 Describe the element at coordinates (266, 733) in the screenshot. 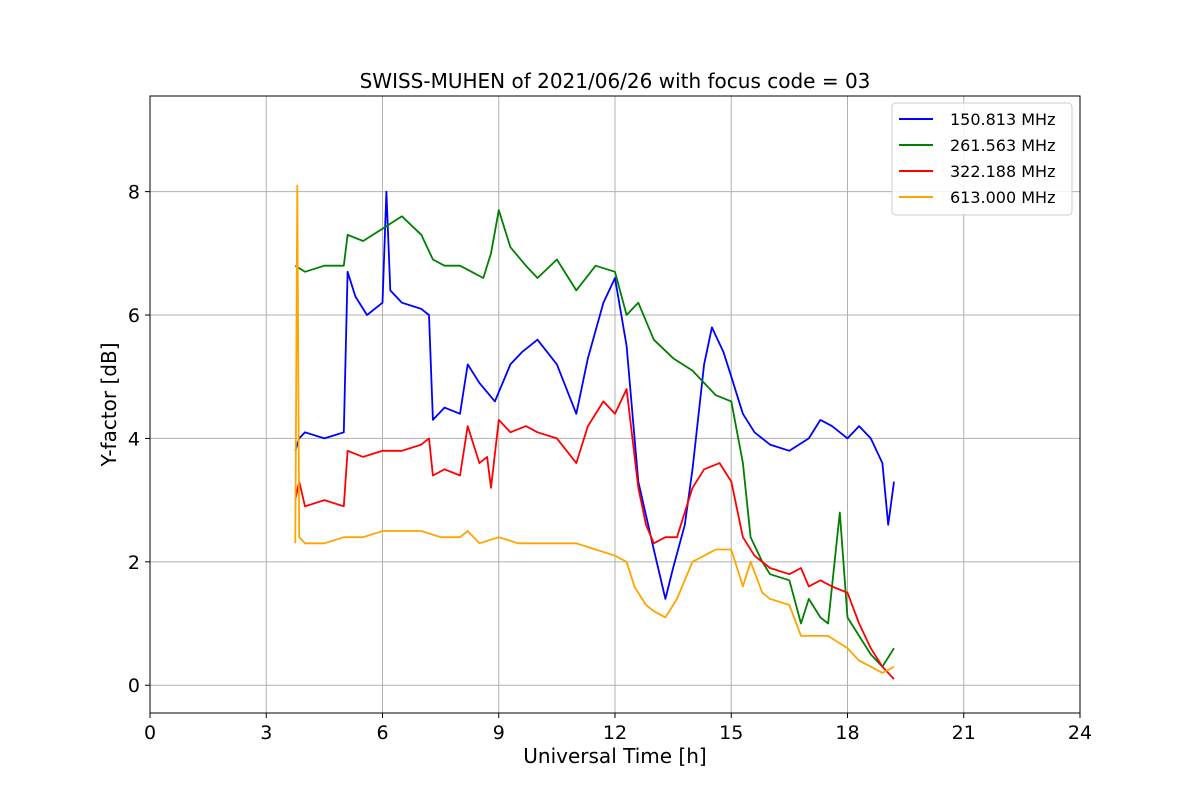

I see `x-tick-label: 3` at that location.